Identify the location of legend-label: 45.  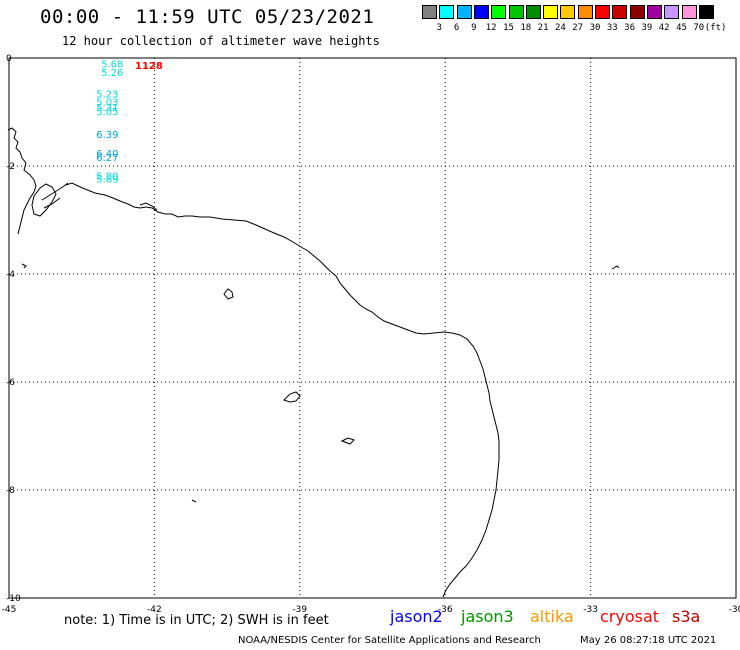
(681, 28).